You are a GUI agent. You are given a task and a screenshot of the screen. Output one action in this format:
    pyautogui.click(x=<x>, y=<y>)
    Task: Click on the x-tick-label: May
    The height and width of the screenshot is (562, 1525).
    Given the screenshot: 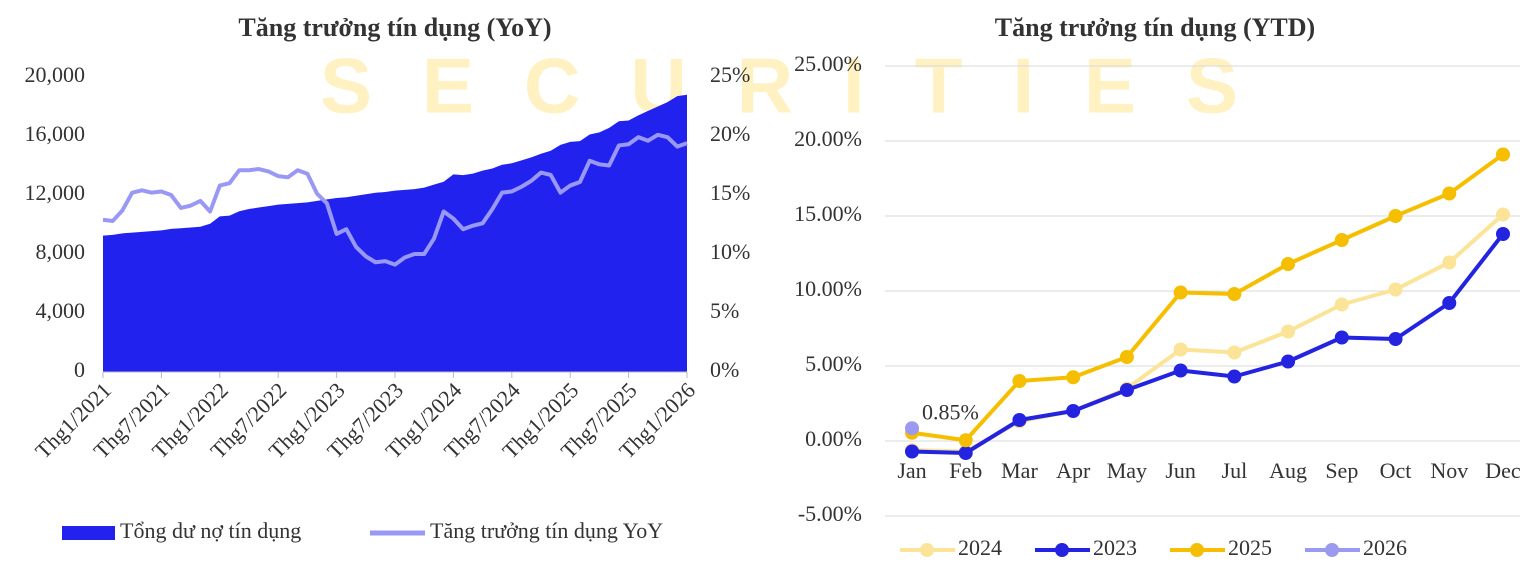 What is the action you would take?
    pyautogui.click(x=1127, y=470)
    